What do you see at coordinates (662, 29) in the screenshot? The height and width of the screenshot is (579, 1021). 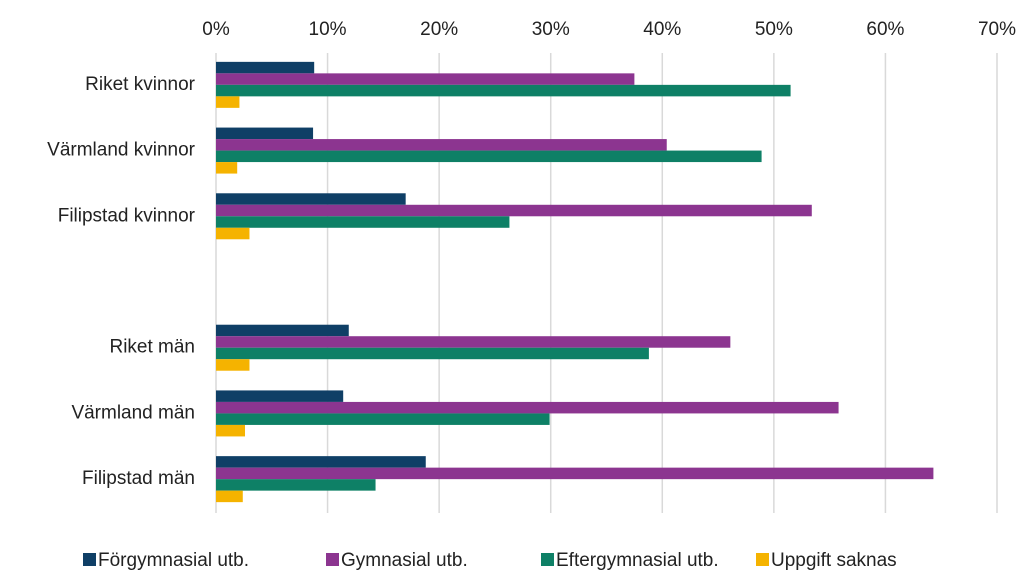 I see `x-tick-label: 40%` at bounding box center [662, 29].